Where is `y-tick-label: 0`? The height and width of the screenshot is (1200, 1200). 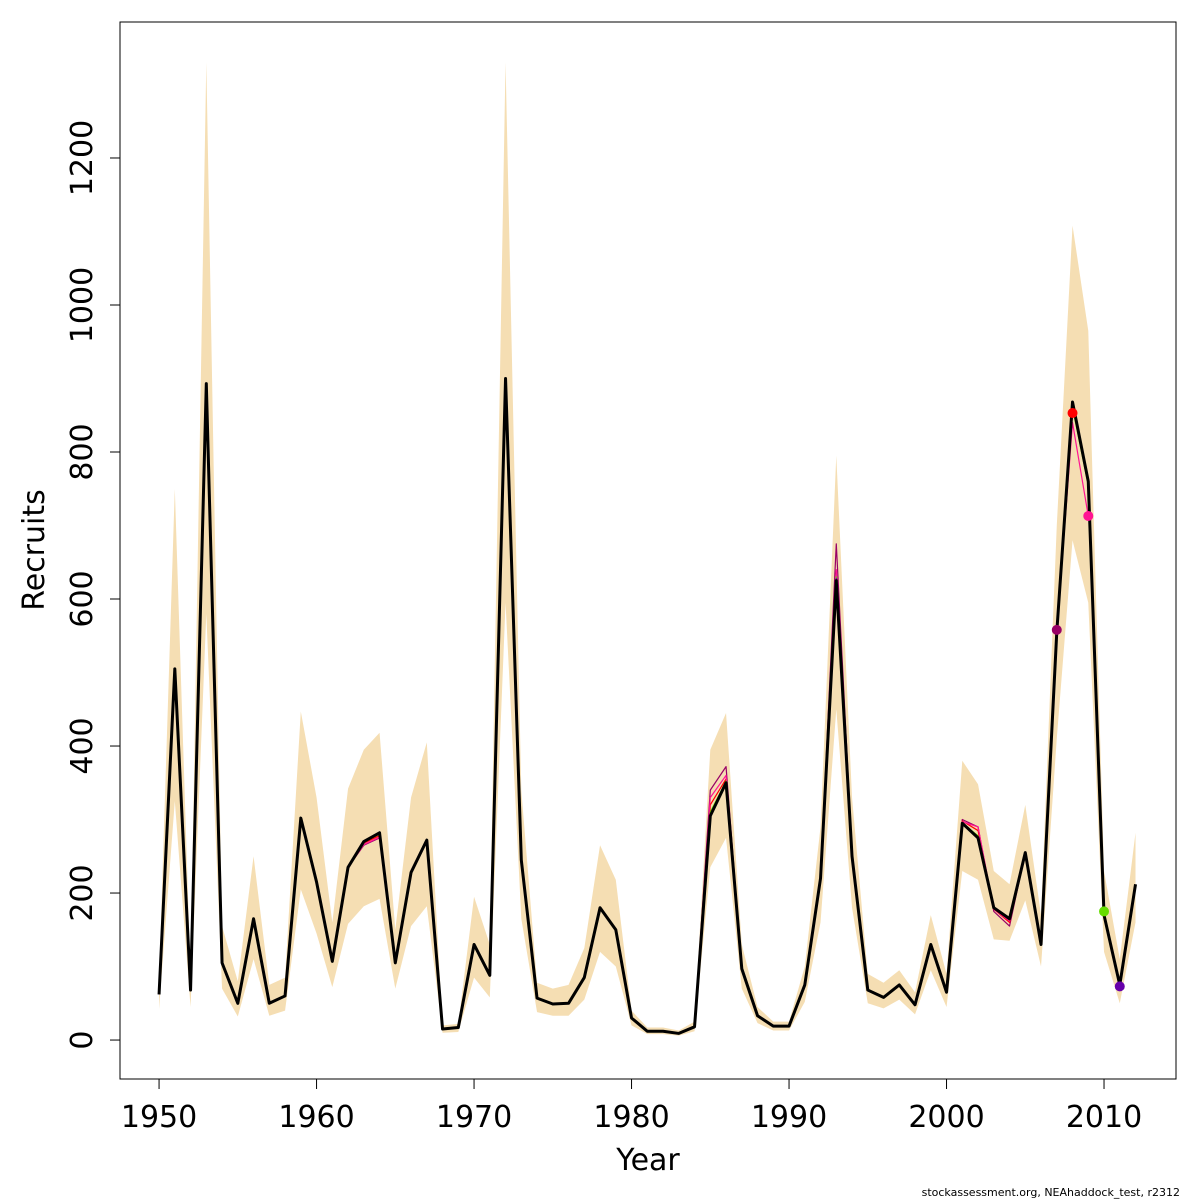 y-tick-label: 0 is located at coordinates (82, 1039).